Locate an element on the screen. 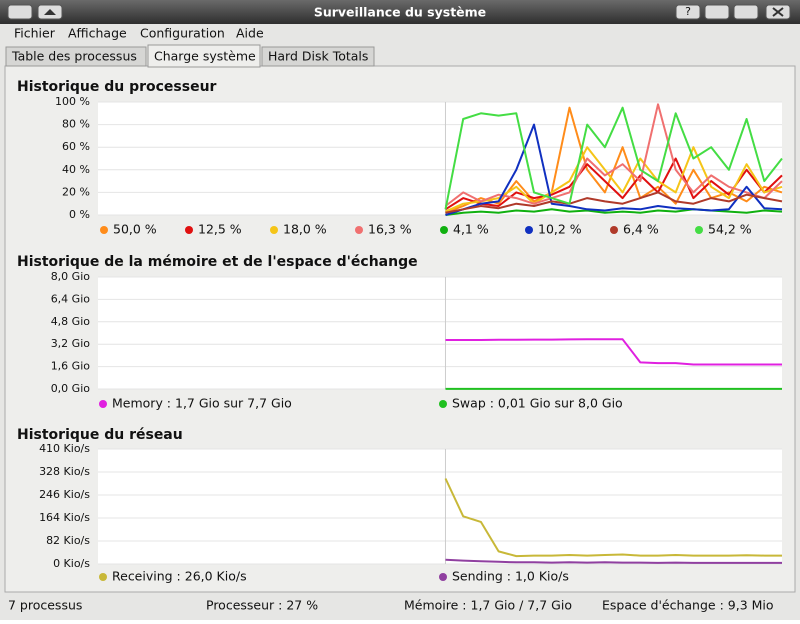 Image resolution: width=800 pixels, height=624 pixels. window-title: Surveillance du système is located at coordinates (400, 12).